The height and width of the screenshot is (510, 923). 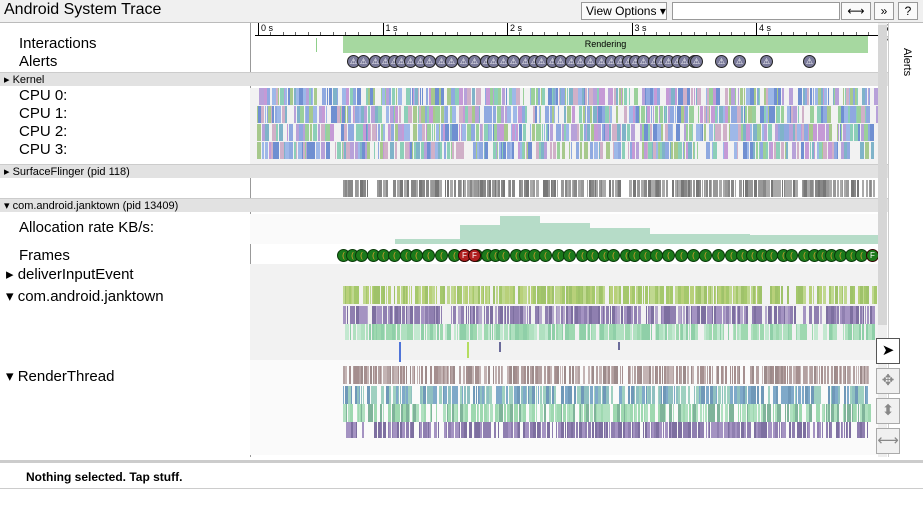 I want to click on view-options-button: View Options ▾, so click(x=624, y=11).